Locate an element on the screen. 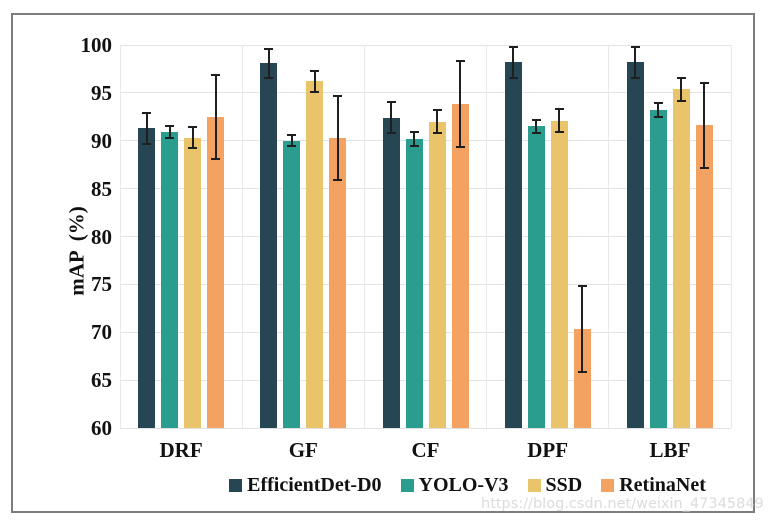 The image size is (768, 527). y-tick-label: 85 is located at coordinates (101, 188).